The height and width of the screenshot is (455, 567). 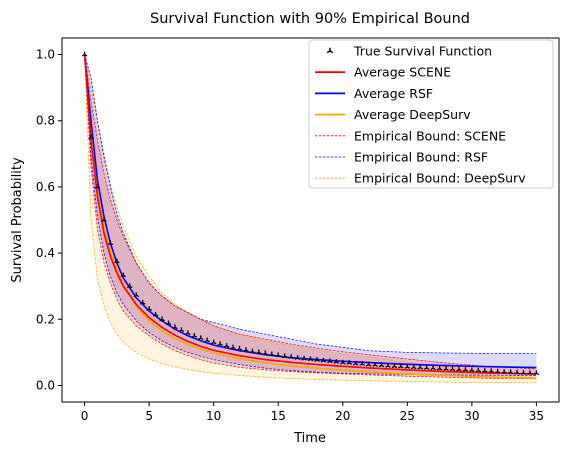 I want to click on legend-label: True Survival Function, so click(x=422, y=51).